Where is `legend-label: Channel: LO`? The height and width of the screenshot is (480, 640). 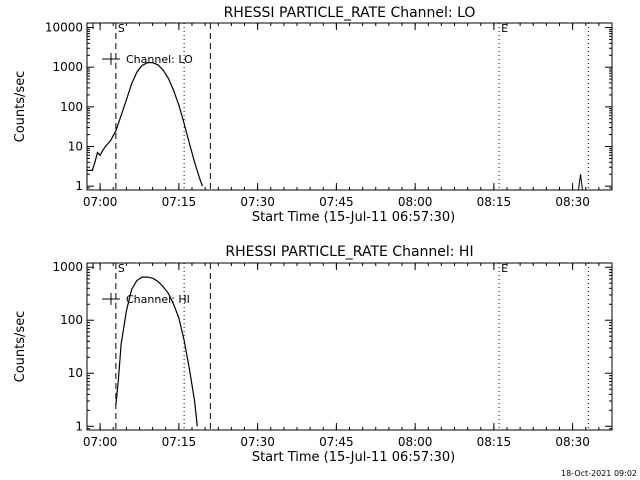 legend-label: Channel: LO is located at coordinates (159, 59).